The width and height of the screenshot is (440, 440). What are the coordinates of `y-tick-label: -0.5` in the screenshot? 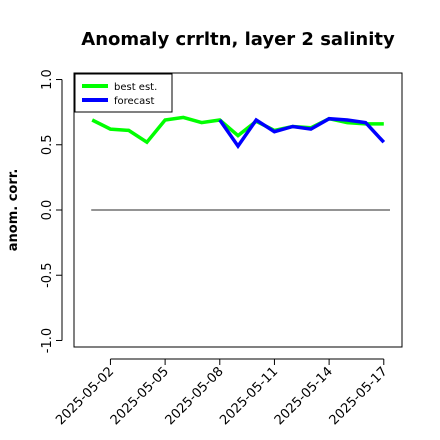 It's located at (47, 275).